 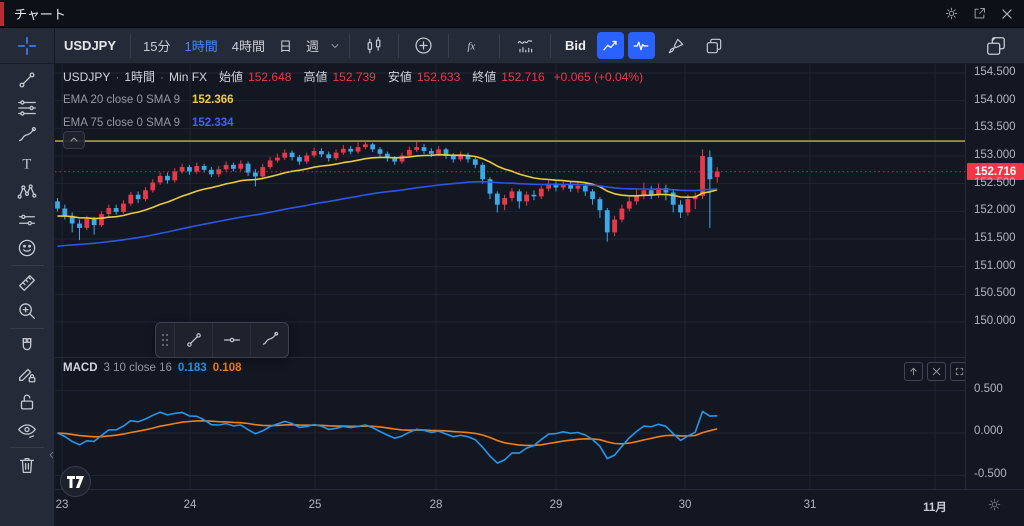 What do you see at coordinates (951, 13) in the screenshot?
I see `settings-icon` at bounding box center [951, 13].